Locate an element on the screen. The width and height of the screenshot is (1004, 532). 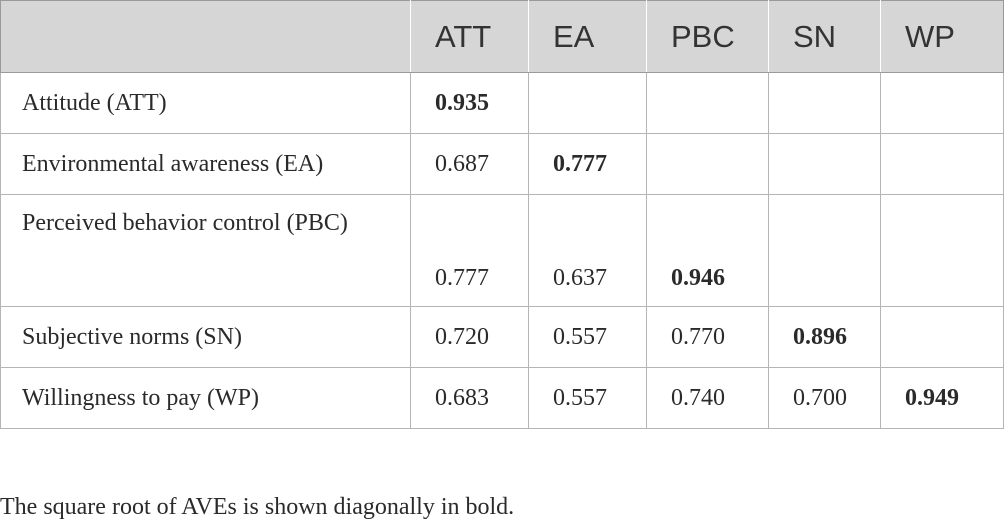
table-cell: 0.740 is located at coordinates (707, 398).